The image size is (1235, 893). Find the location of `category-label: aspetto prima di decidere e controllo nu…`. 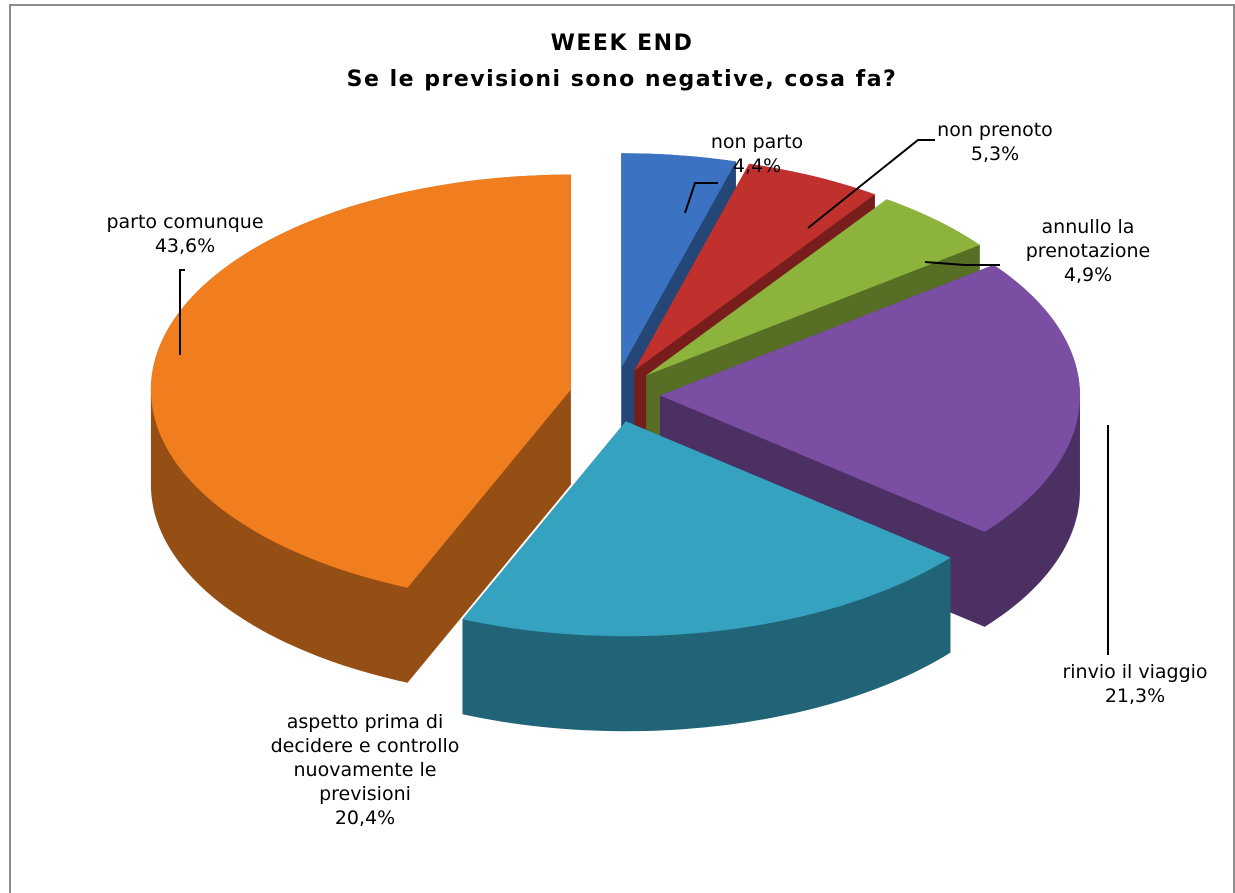

category-label: aspetto prima di decidere e controllo nu… is located at coordinates (365, 758).